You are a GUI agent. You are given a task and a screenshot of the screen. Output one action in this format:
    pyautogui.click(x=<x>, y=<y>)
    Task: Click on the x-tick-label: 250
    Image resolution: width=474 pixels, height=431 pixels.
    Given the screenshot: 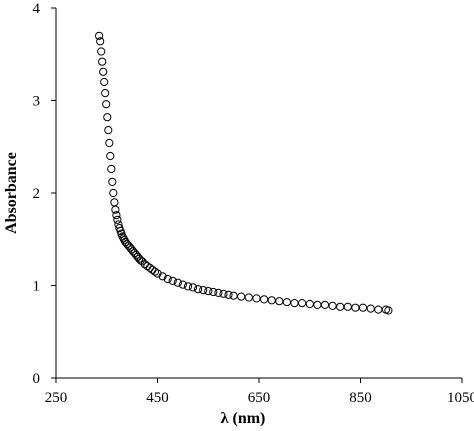 What is the action you would take?
    pyautogui.click(x=56, y=398)
    